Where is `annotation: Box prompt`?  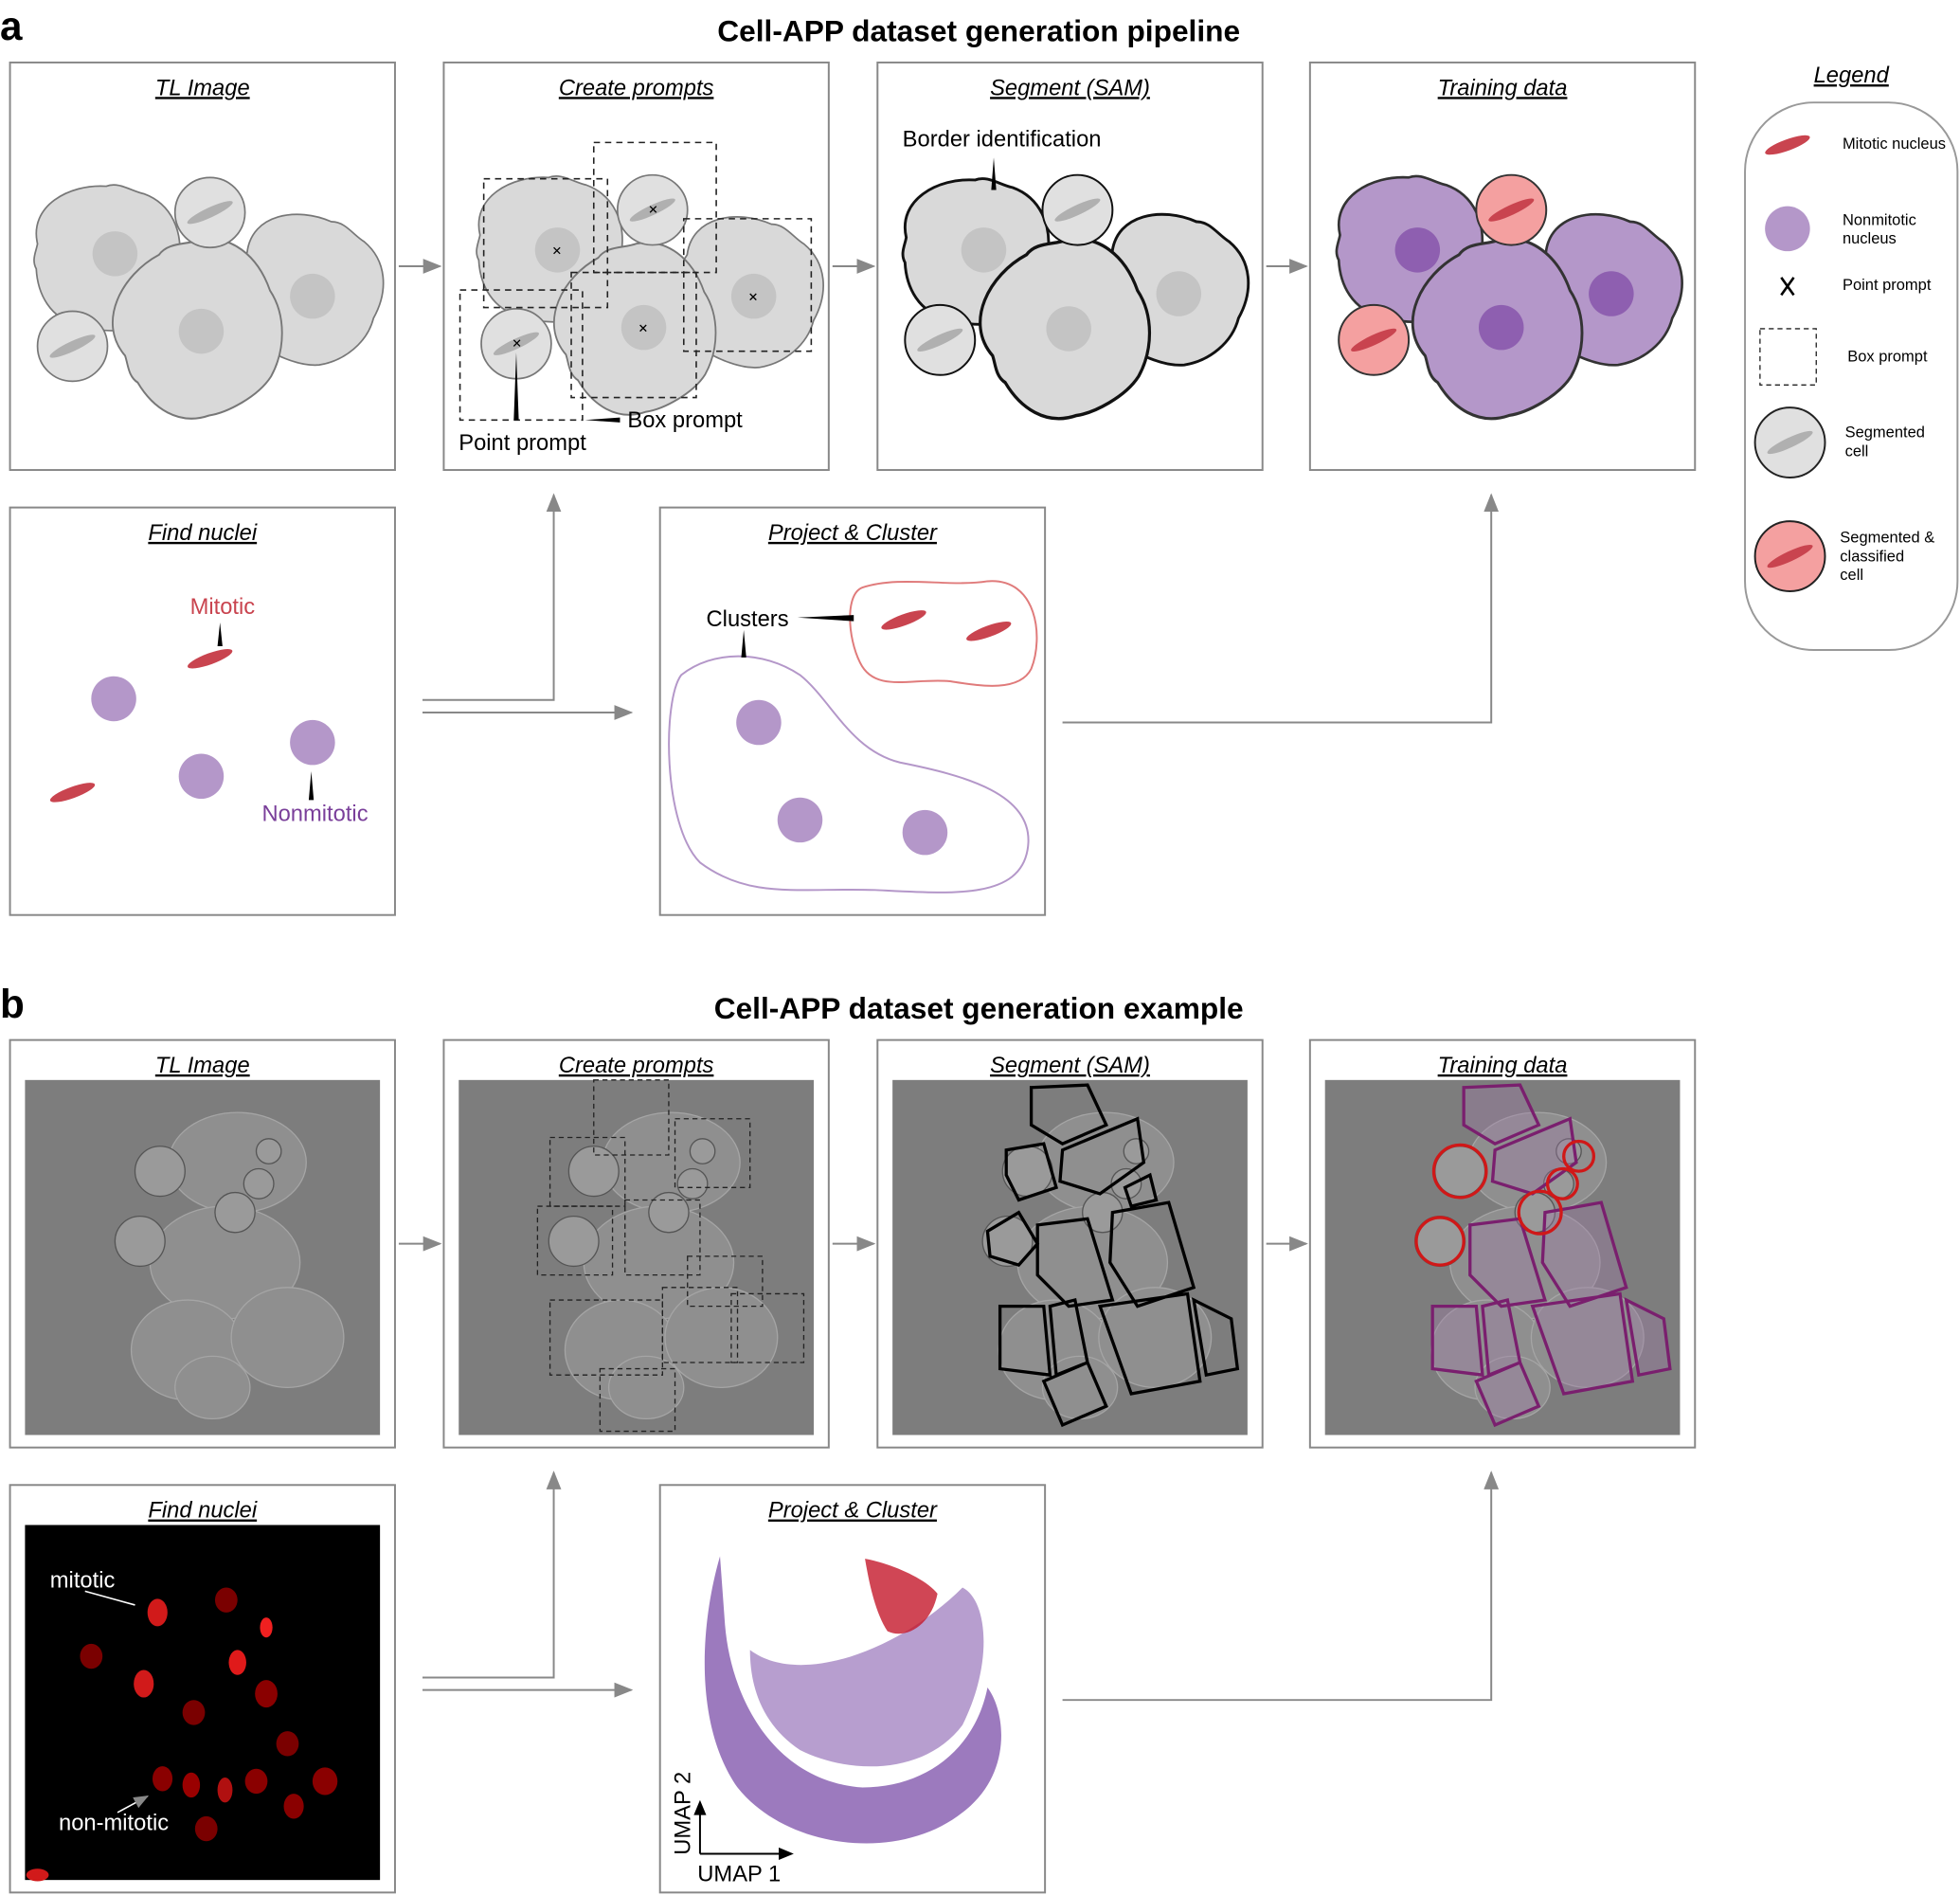 annotation: Box prompt is located at coordinates (685, 420).